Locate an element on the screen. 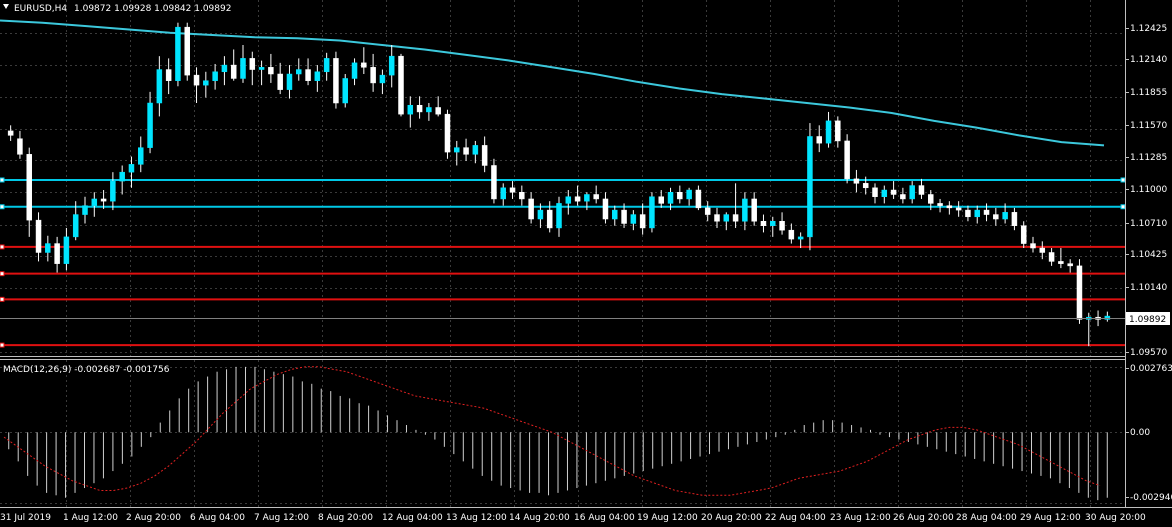 This screenshot has width=1172, height=527. triangle-down-icon is located at coordinates (6, 6).